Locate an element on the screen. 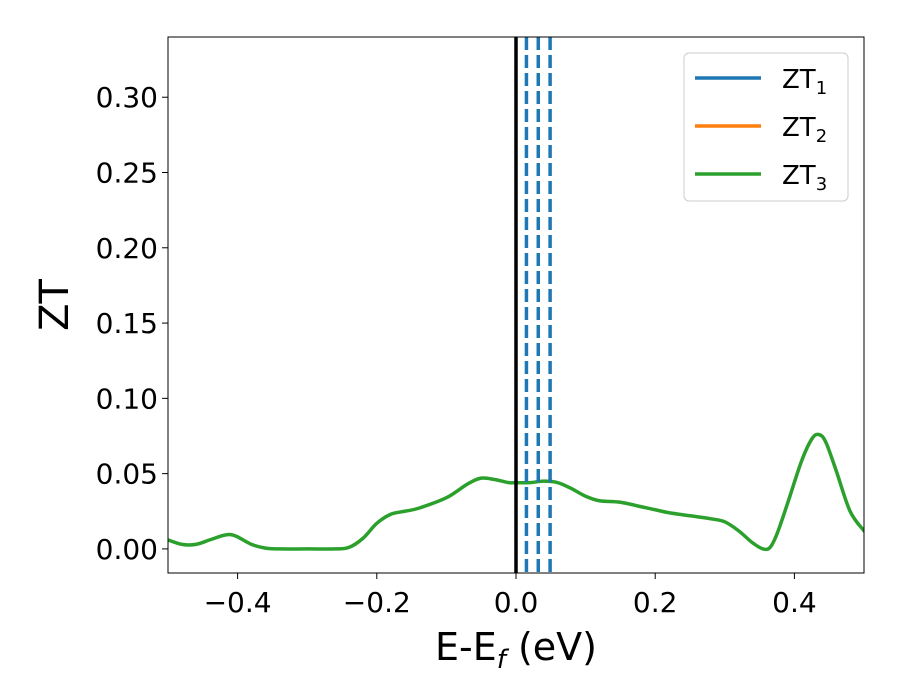 Image resolution: width=900 pixels, height=700 pixels. legend: ZT1 ZT2 ZT3 is located at coordinates (766, 127).